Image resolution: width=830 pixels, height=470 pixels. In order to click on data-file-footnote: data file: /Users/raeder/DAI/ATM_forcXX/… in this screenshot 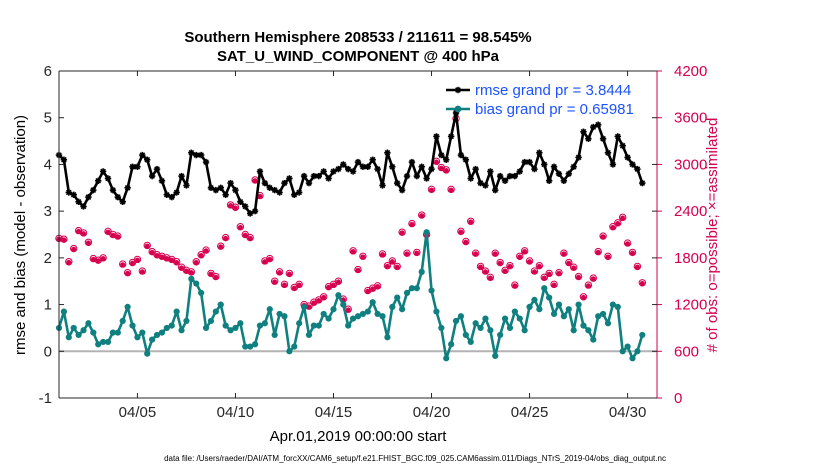, I will do `click(415, 458)`.